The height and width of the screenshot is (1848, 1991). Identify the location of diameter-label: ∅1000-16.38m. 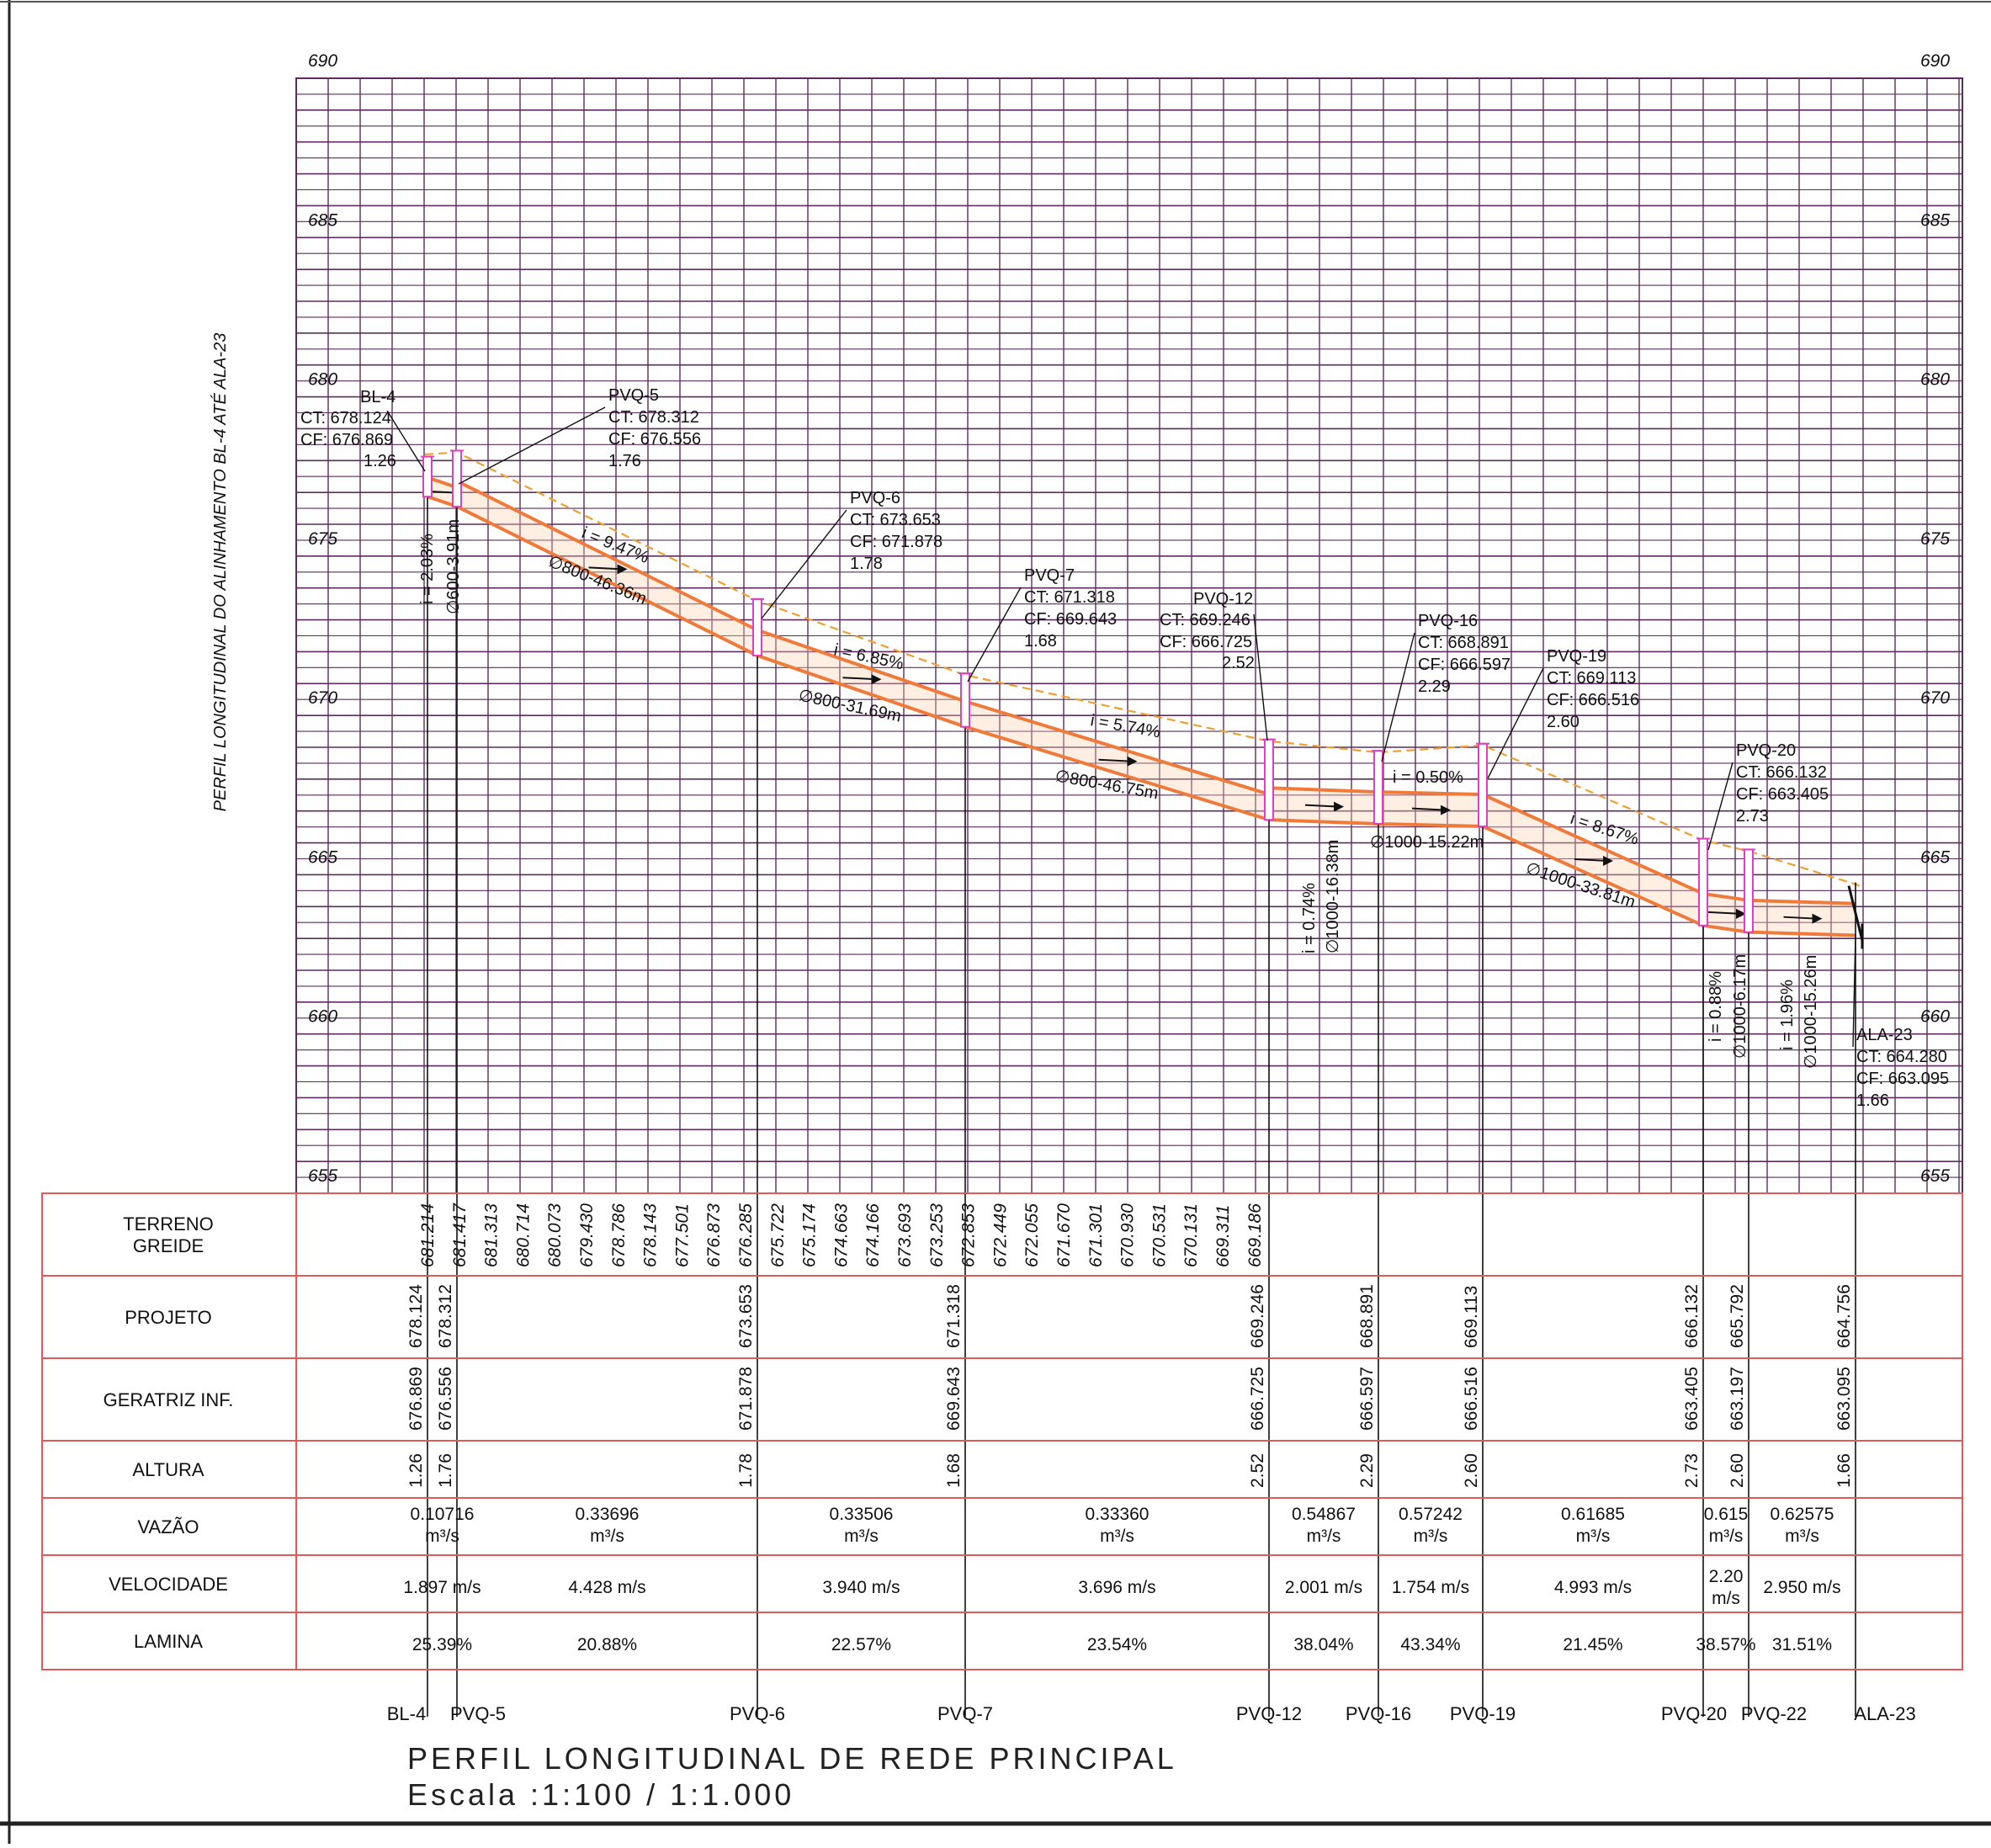
(1333, 896).